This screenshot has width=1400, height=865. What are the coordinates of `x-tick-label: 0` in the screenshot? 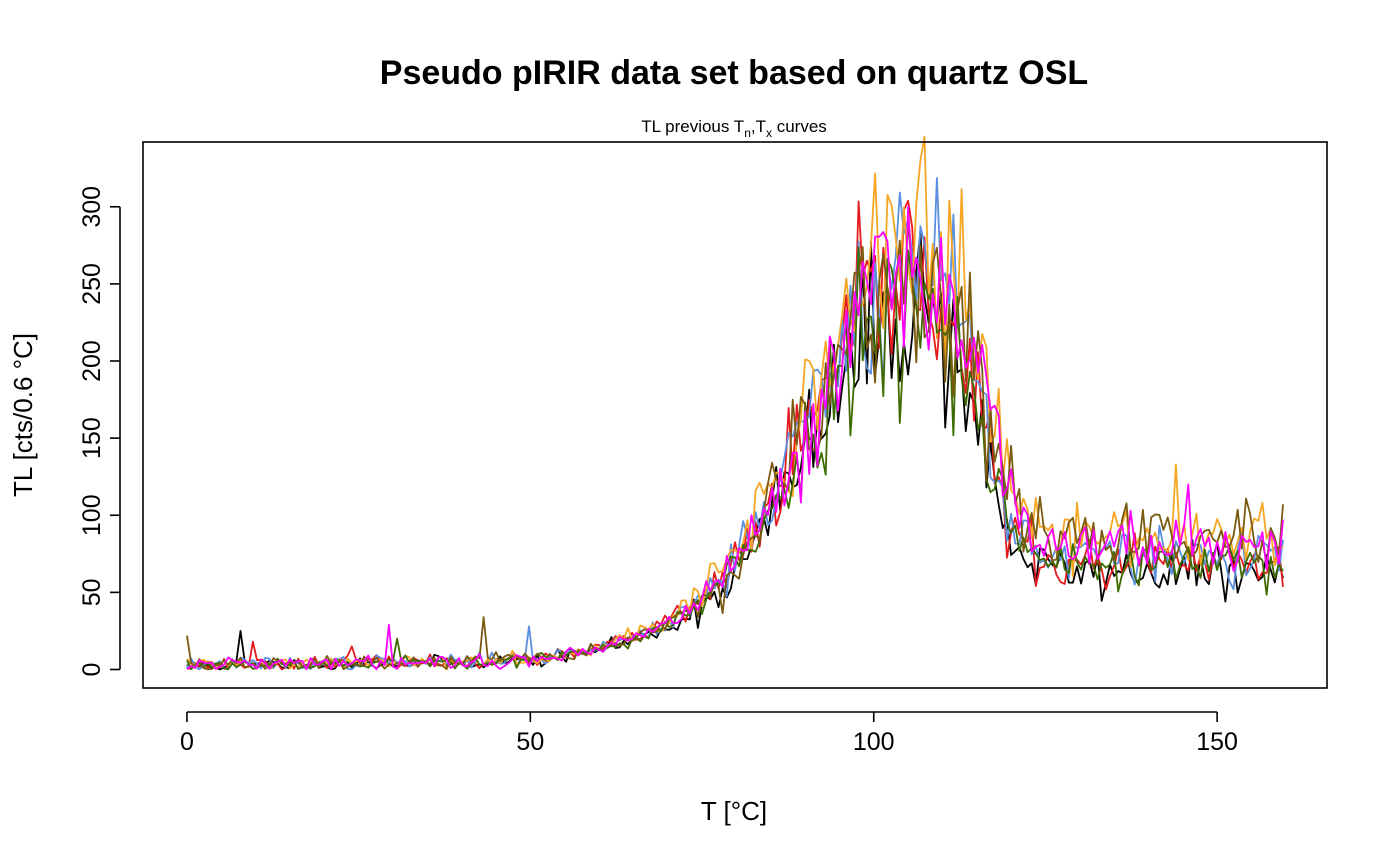 It's located at (187, 742).